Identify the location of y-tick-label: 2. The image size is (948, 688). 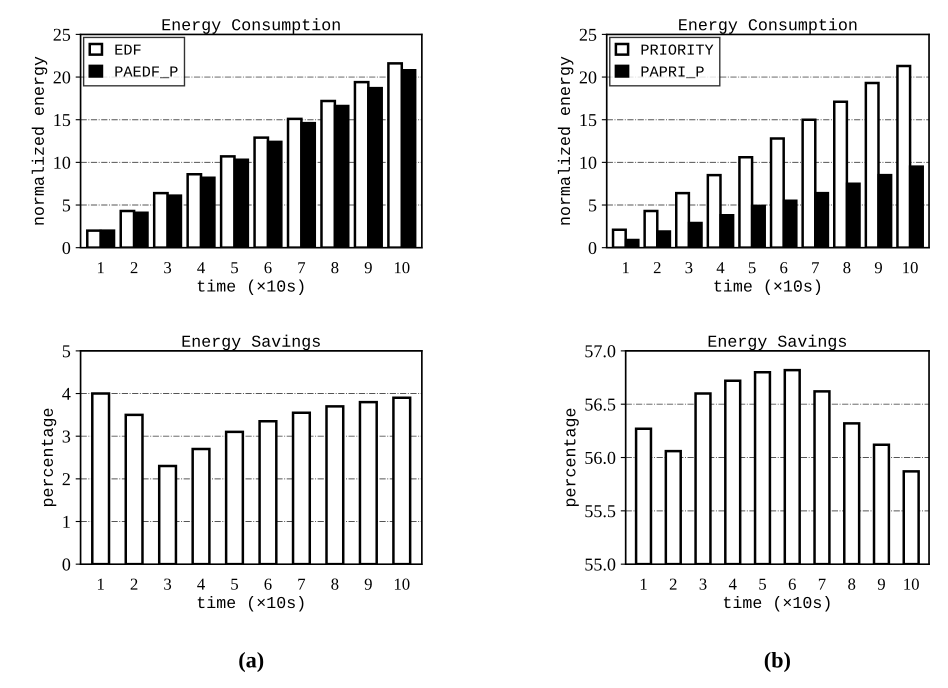
(66, 479).